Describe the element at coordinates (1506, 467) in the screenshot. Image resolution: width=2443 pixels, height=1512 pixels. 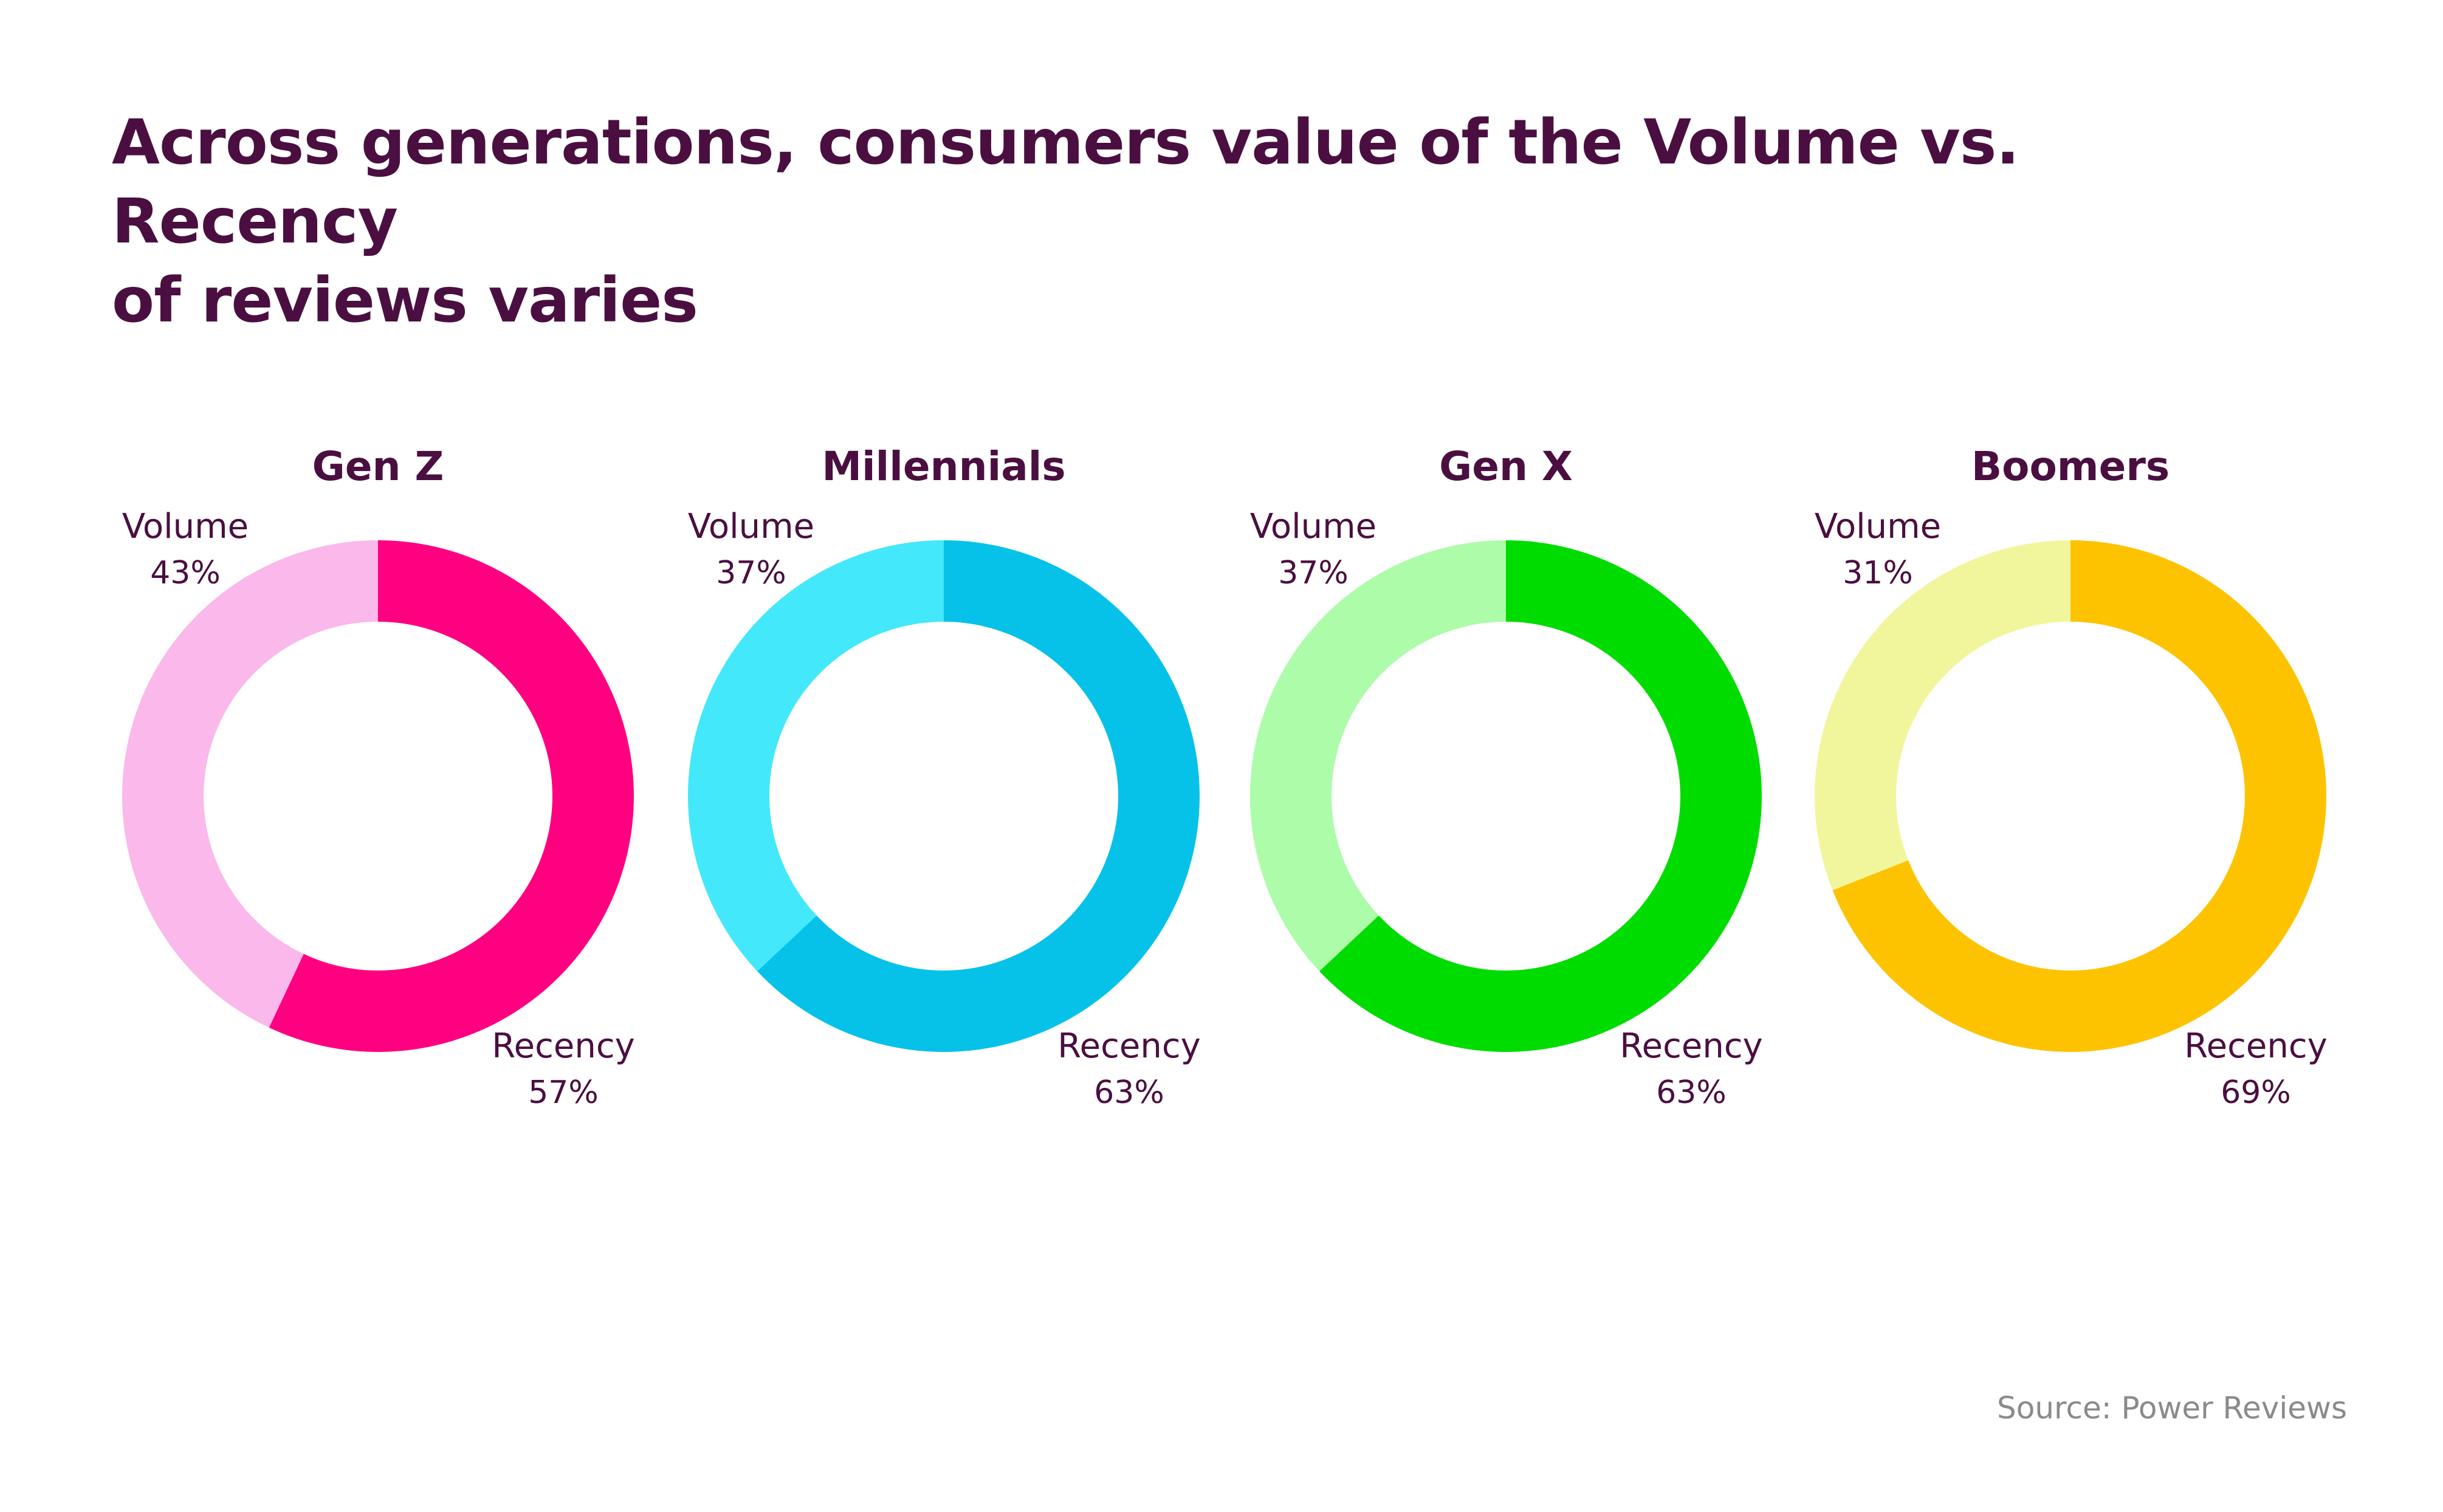
I see `chart-title: Gen X` at that location.